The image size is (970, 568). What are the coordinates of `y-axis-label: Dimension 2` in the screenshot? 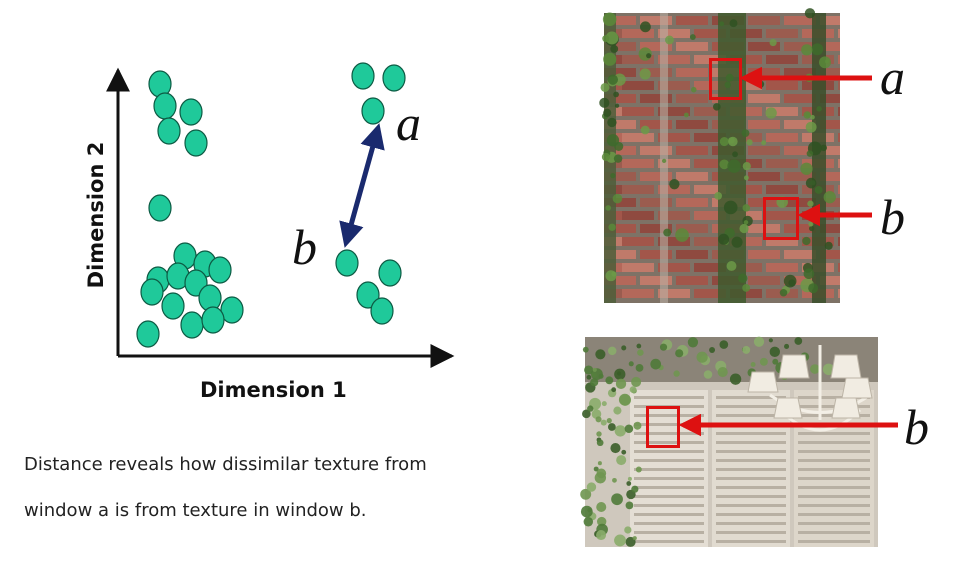 It's located at (96, 215).